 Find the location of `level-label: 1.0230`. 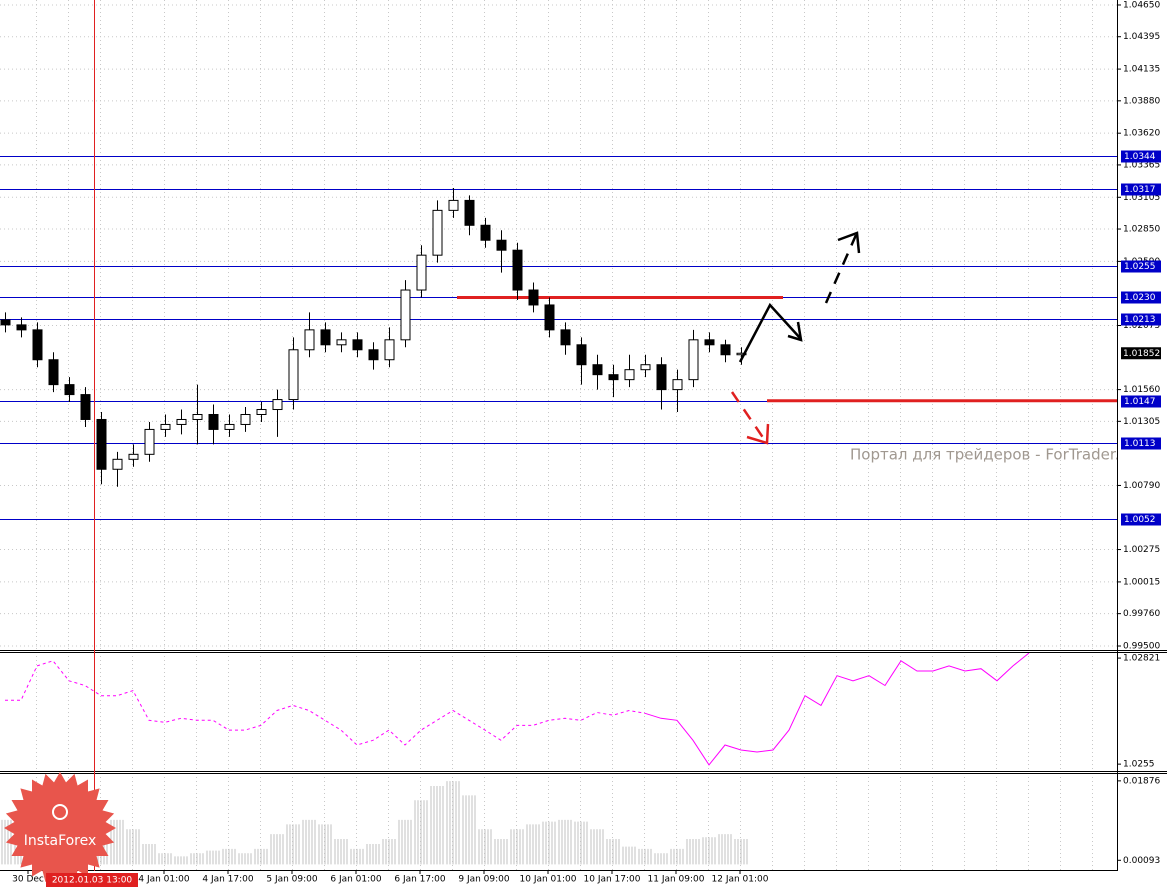

level-label: 1.0230 is located at coordinates (1140, 298).